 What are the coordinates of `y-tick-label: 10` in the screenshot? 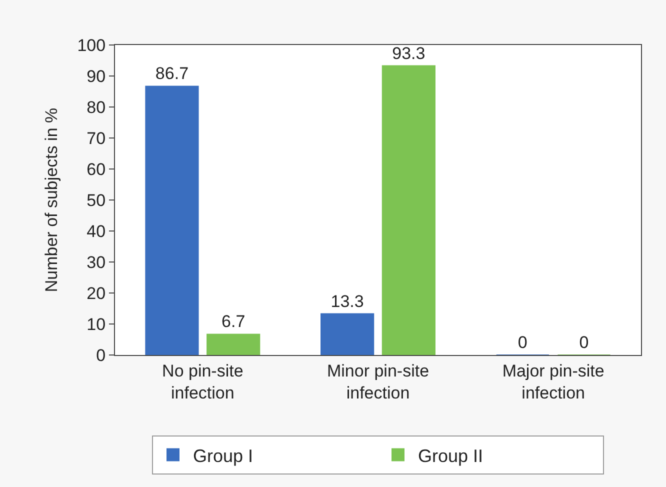 It's located at (96, 324).